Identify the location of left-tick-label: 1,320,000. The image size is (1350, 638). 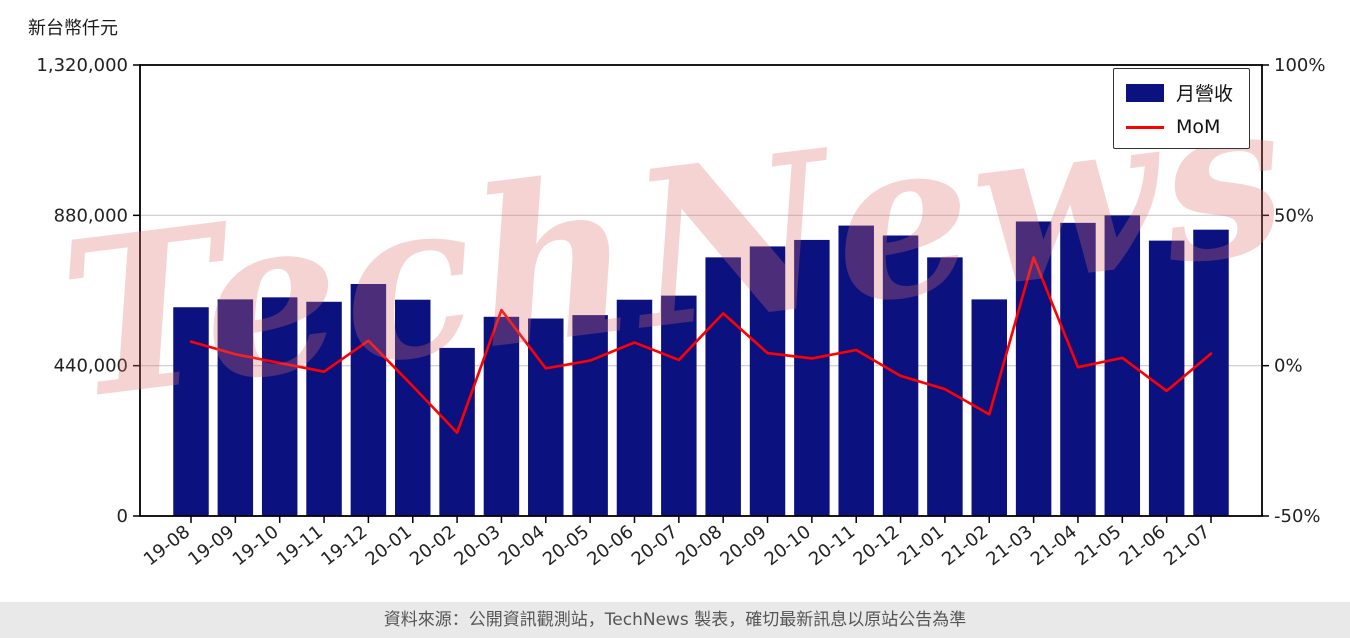
(82, 65).